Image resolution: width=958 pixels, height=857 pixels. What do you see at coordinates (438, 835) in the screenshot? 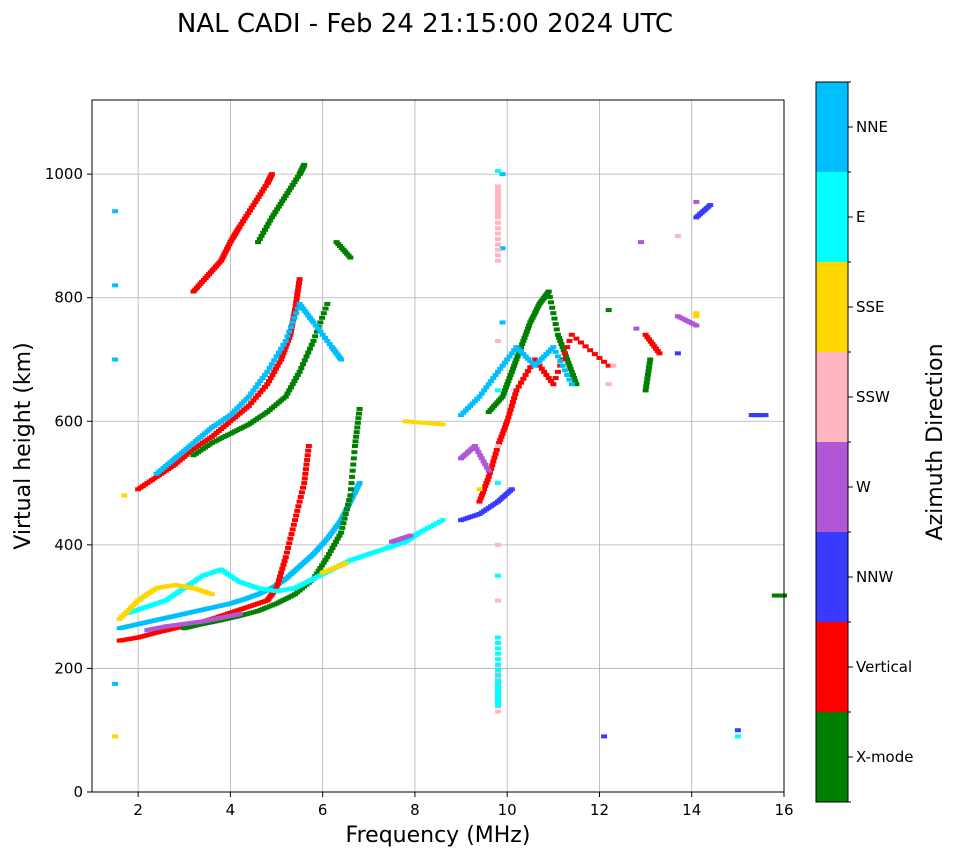
I see `x-axis-label: Frequency (MHz)` at bounding box center [438, 835].